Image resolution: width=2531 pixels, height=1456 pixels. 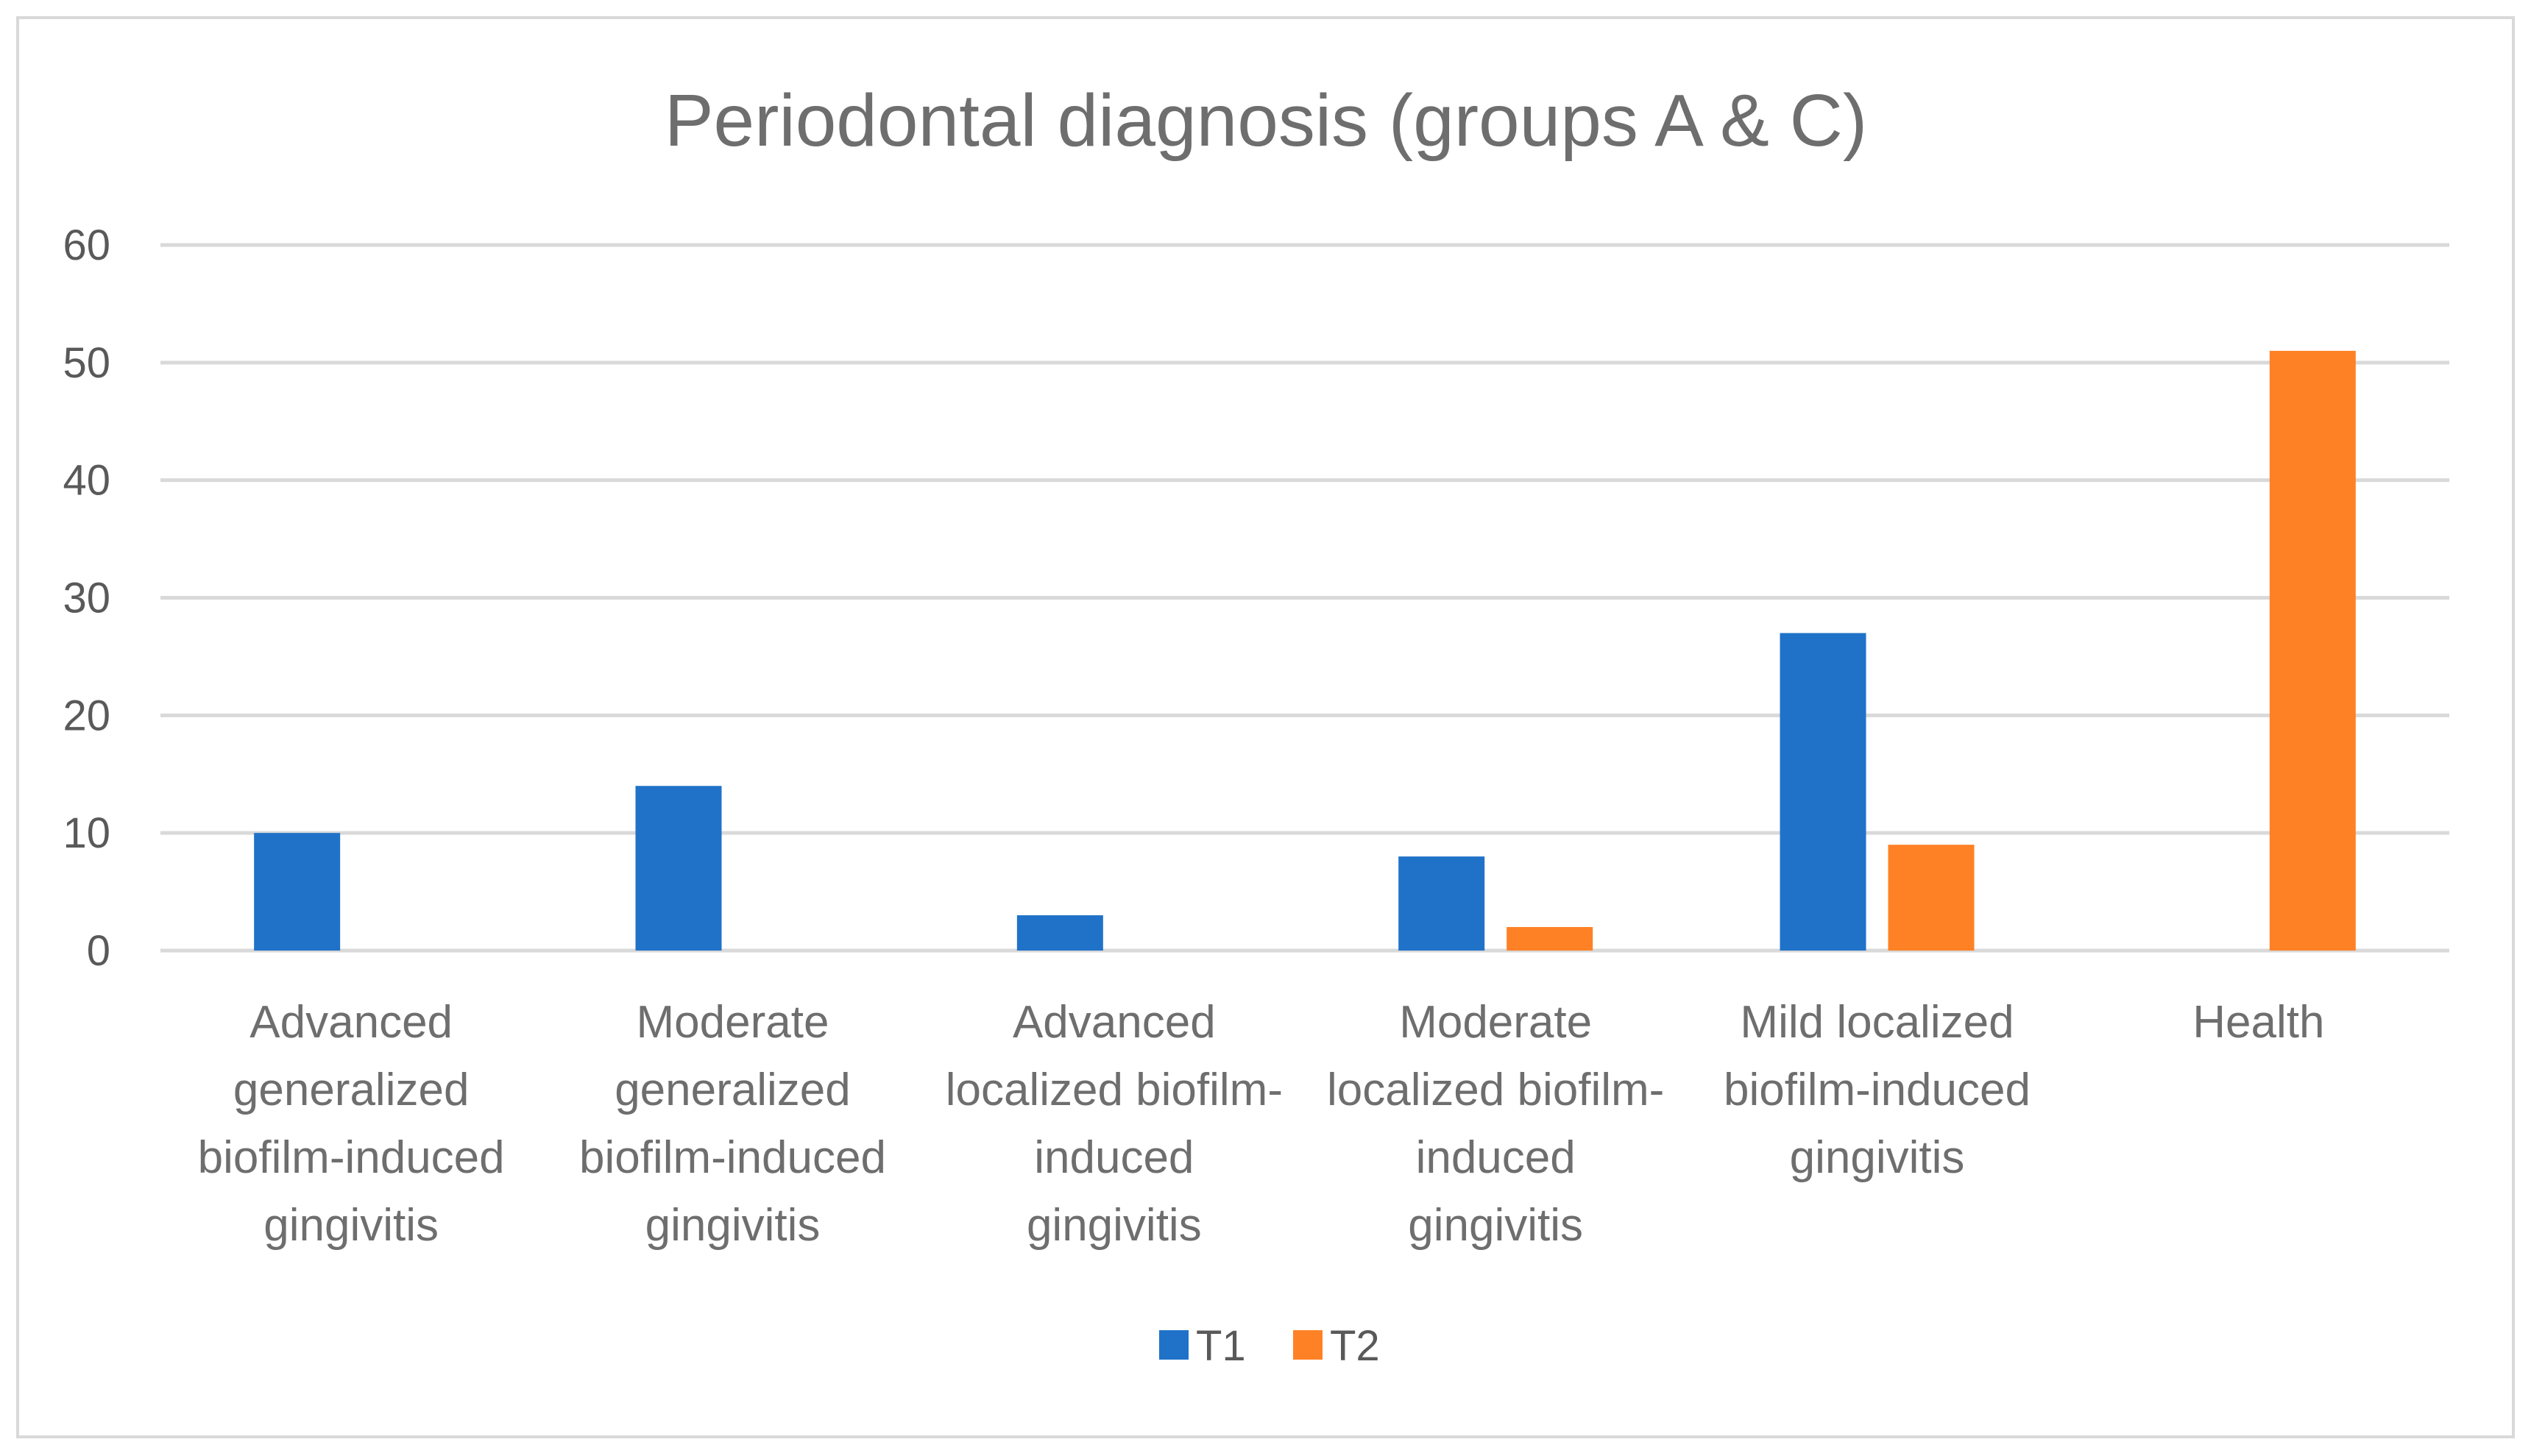 I want to click on y-axis-ticks: 0 10 20 30 40 50 60, so click(x=86, y=598).